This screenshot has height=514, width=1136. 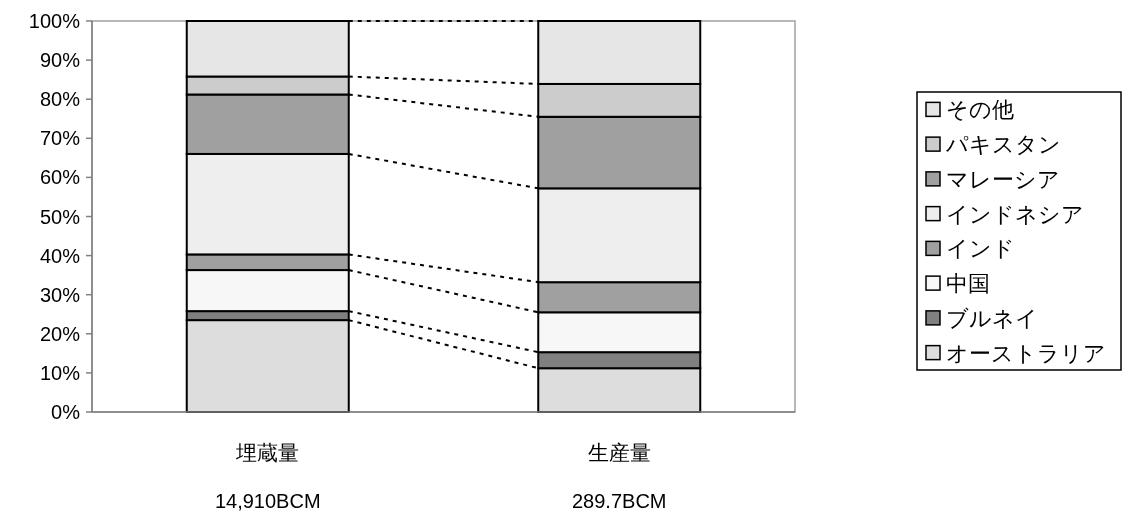 I want to click on y-tick-label: 20%, so click(x=60, y=333).